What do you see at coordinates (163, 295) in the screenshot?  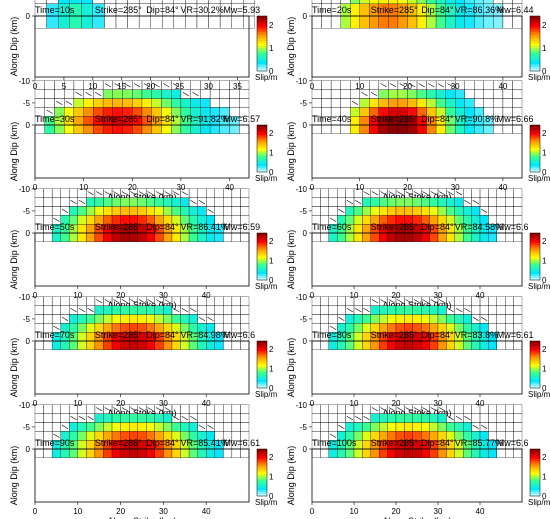 I see `x-tick-label: 30` at bounding box center [163, 295].